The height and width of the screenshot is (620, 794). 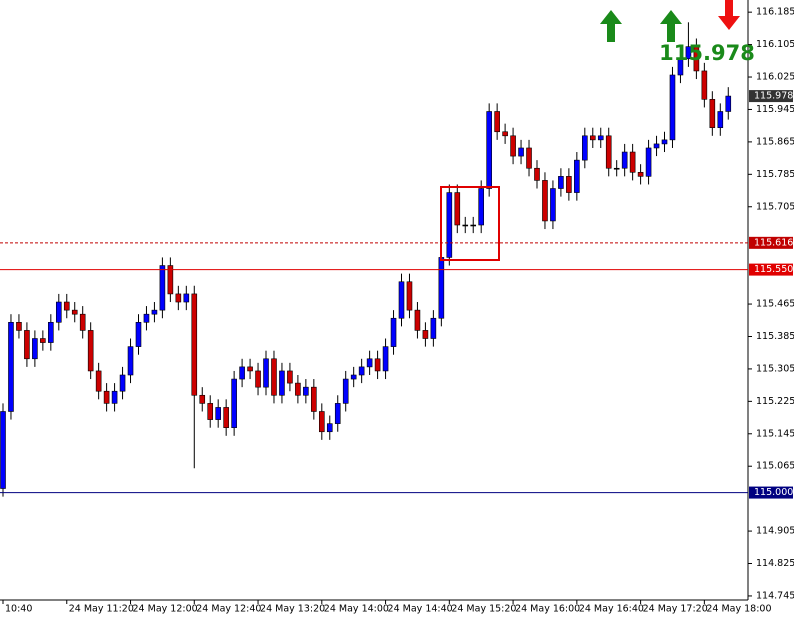 I want to click on y-tick-label: 115.305, so click(x=775, y=368).